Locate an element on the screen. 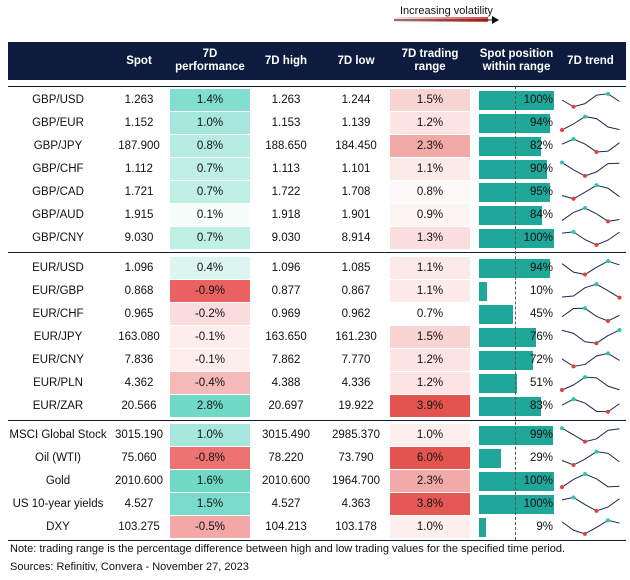  value-cell: 20.697 is located at coordinates (286, 406).